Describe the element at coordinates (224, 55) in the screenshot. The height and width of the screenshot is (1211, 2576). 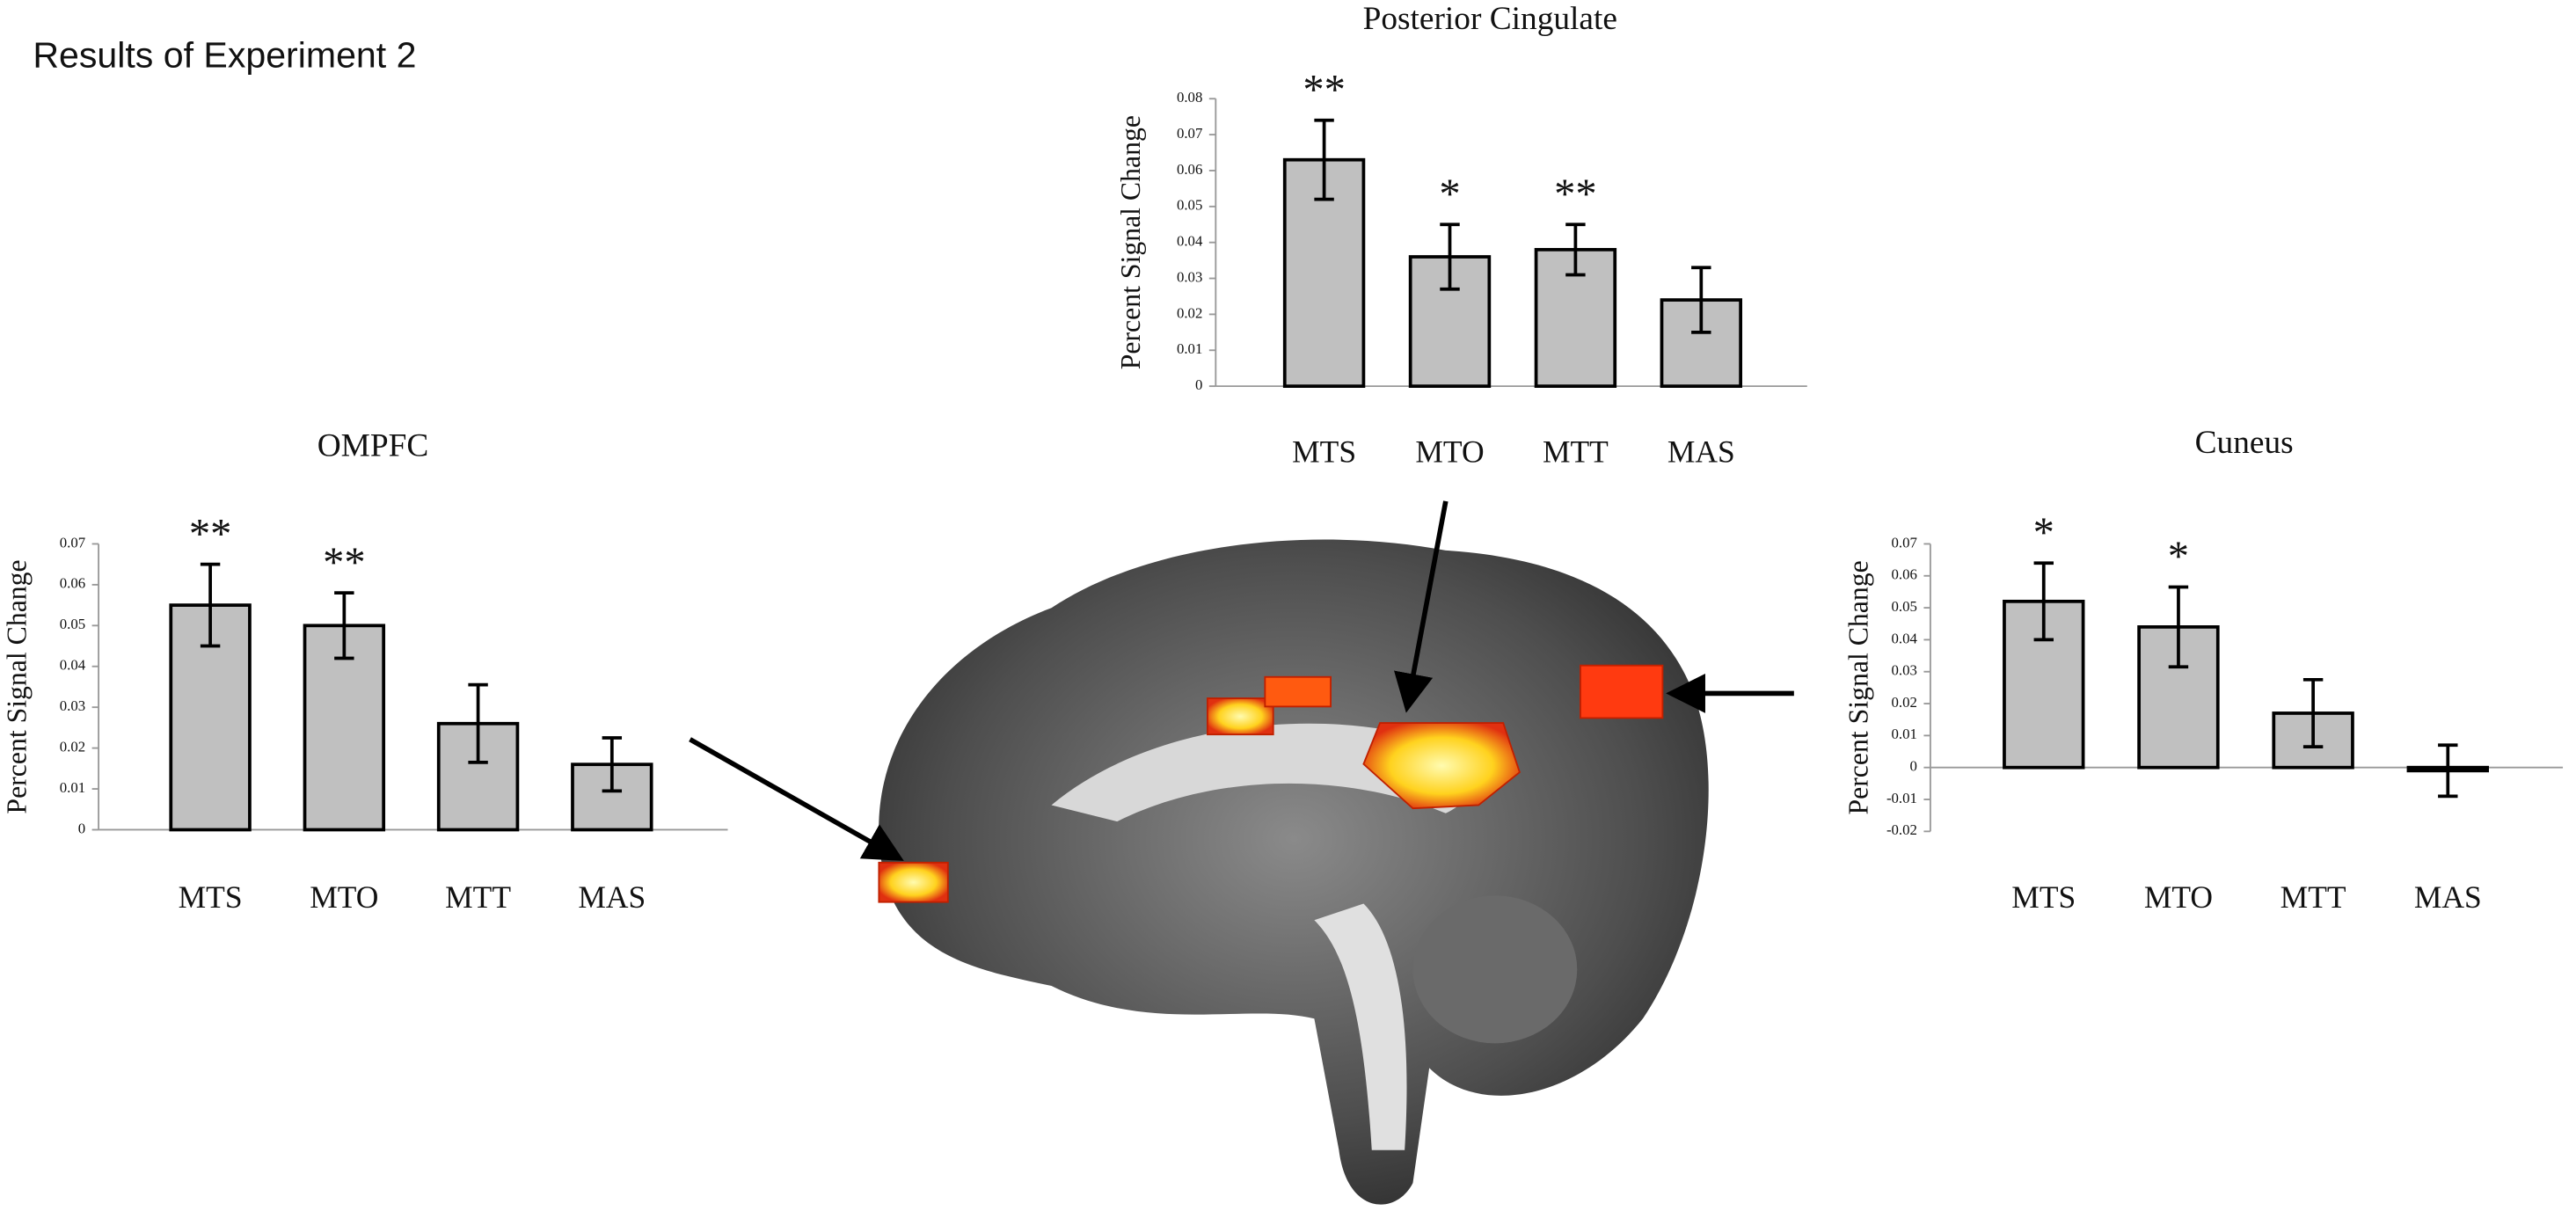
I see `figure-title: Results of Experiment 2` at that location.